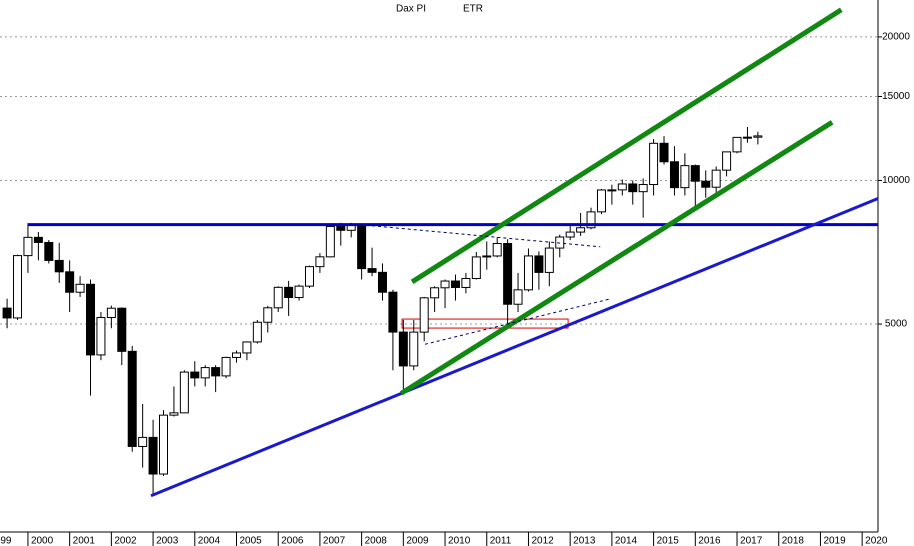 This screenshot has height=546, width=914. Describe the element at coordinates (896, 96) in the screenshot. I see `y-tick-label: 15000` at that location.